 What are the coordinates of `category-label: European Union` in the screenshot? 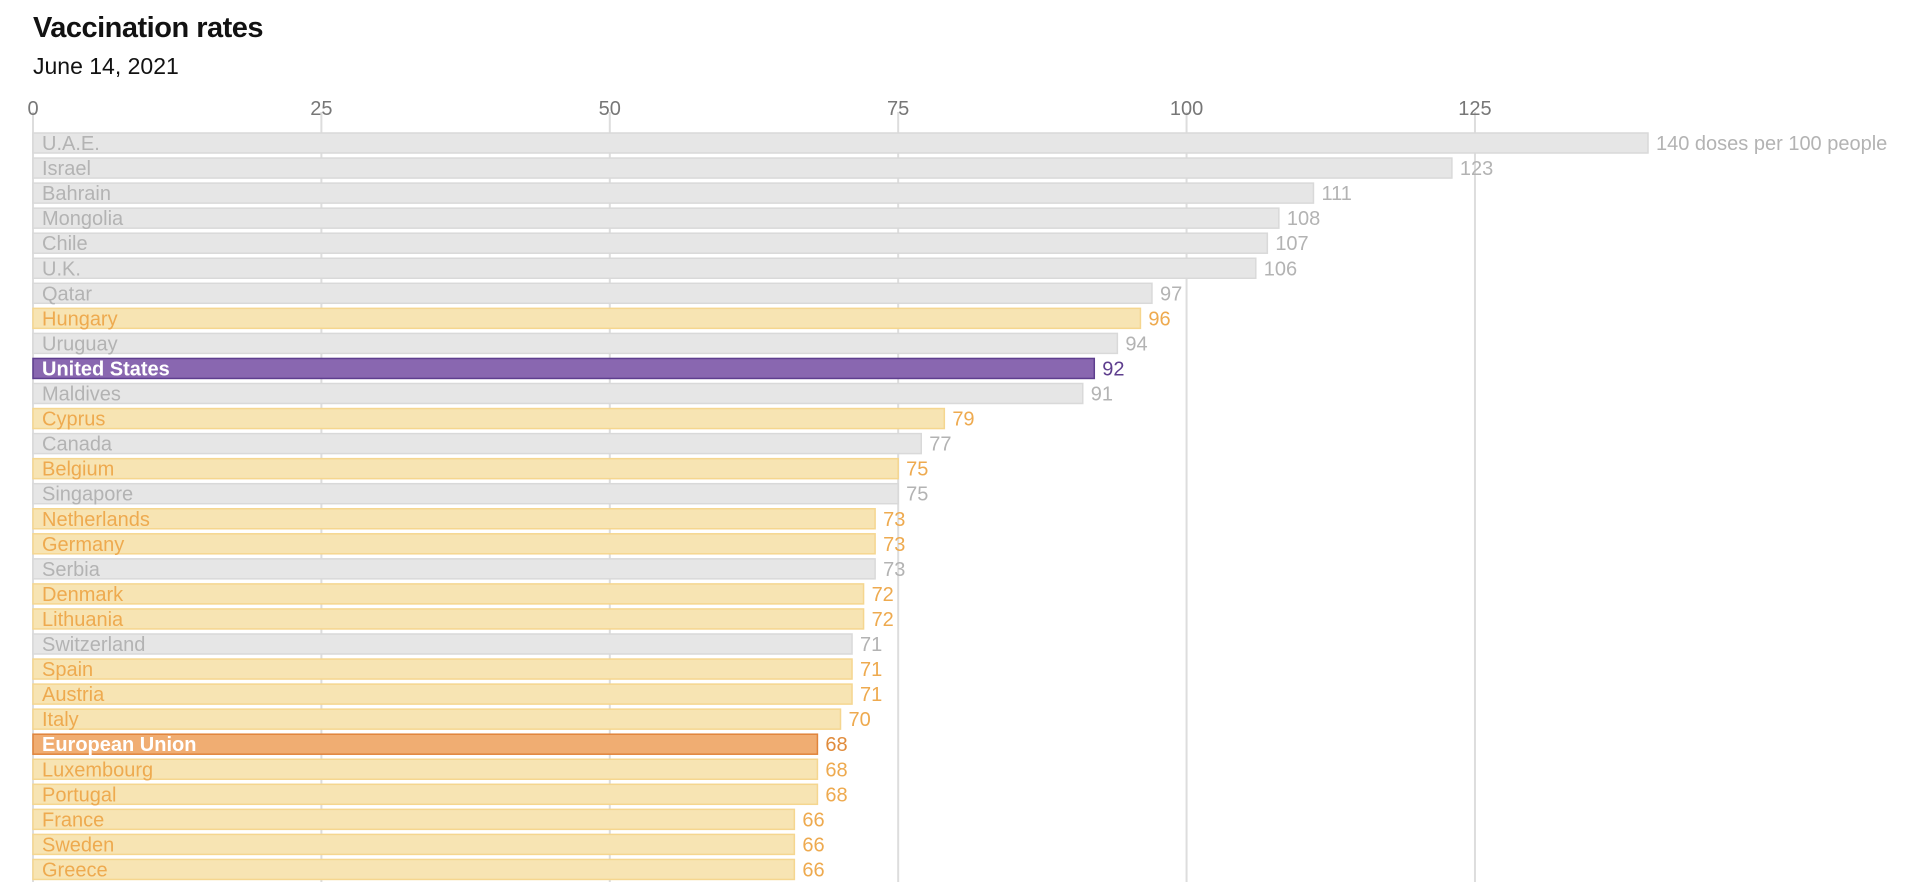 It's located at (119, 745).